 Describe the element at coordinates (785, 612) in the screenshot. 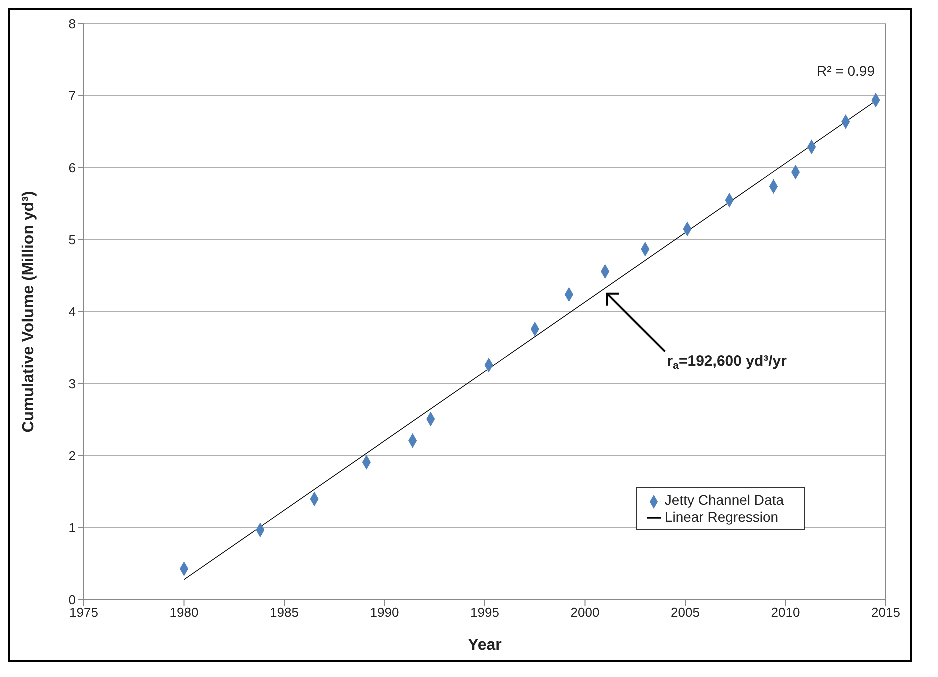

I see `x-tick-label: 2010` at that location.